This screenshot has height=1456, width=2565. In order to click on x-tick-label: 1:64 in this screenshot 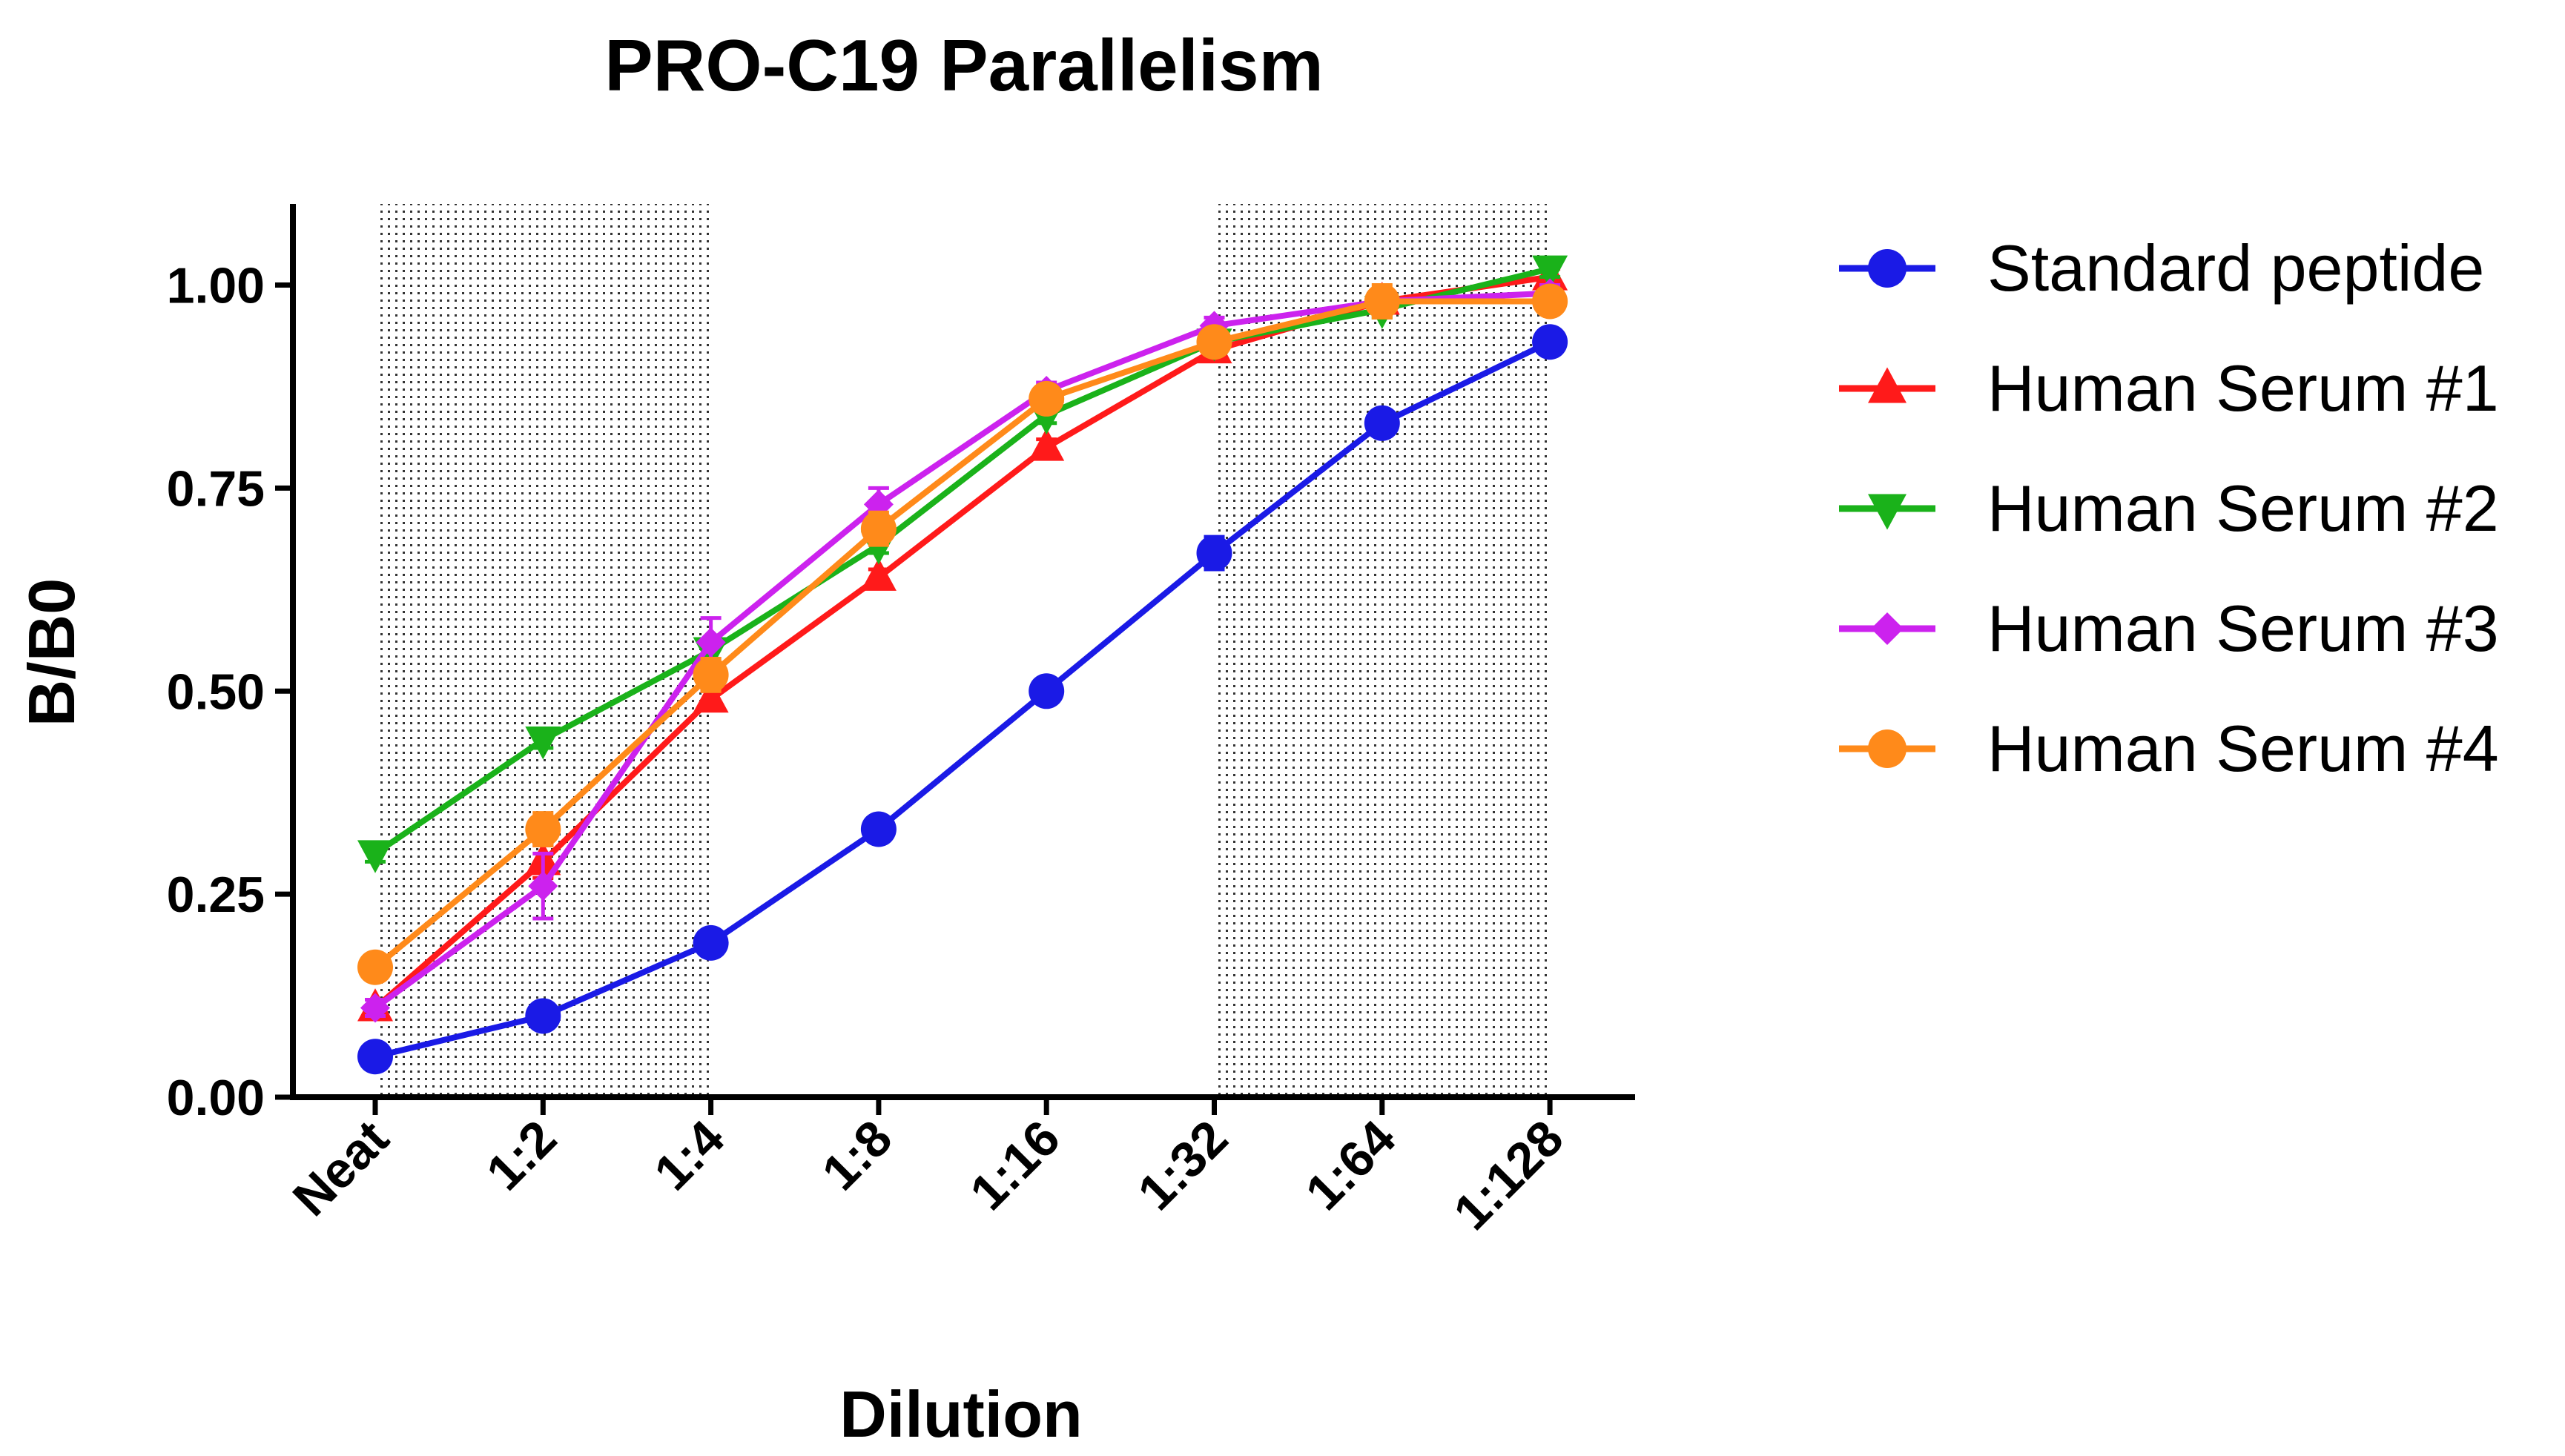, I will do `click(1350, 1166)`.